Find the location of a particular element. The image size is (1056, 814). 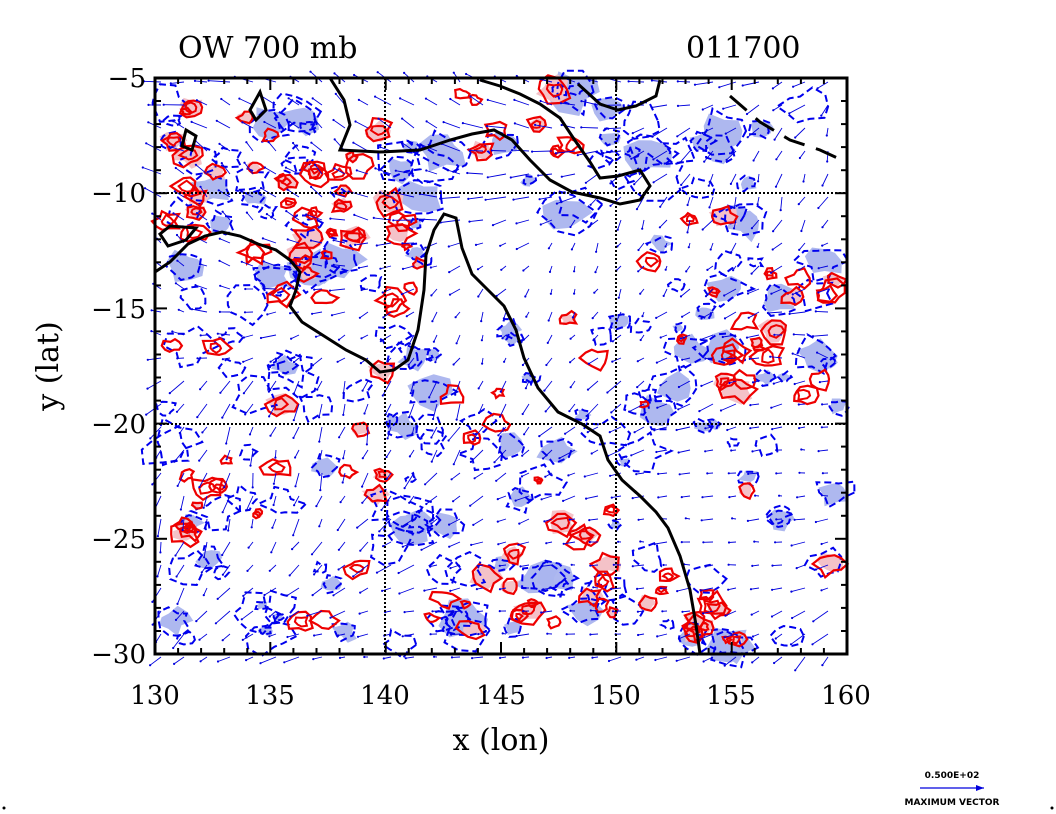

positive-vorticity-contour-inner is located at coordinates (538, 480).